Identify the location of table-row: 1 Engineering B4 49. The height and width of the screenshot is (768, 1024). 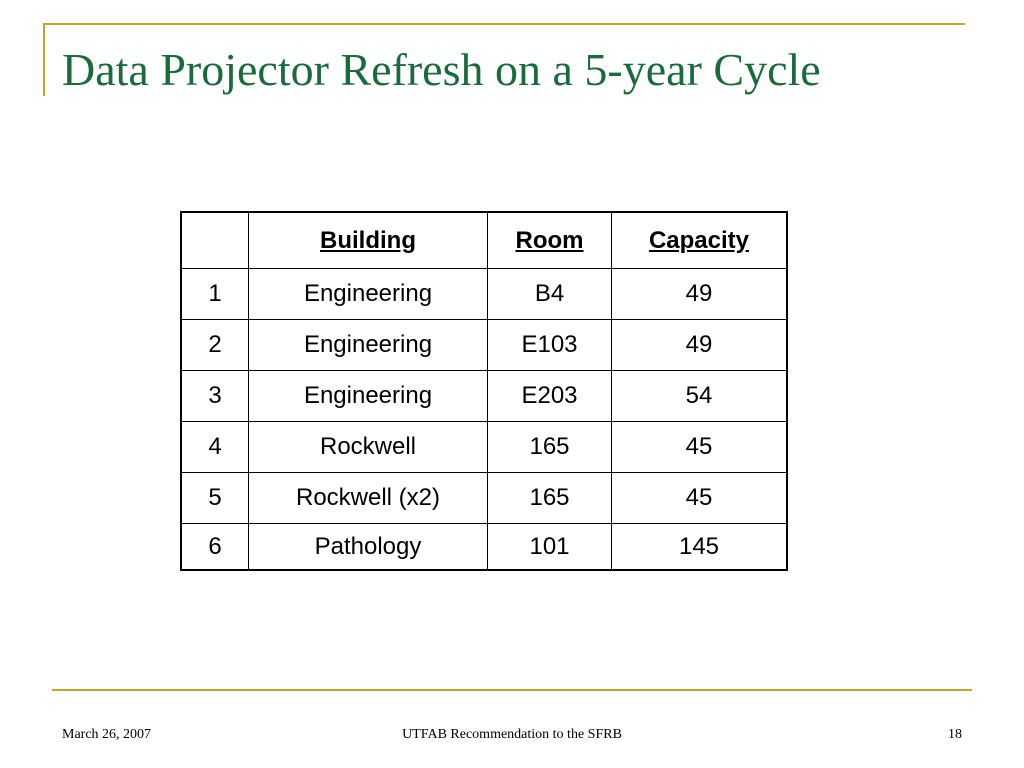
(484, 294).